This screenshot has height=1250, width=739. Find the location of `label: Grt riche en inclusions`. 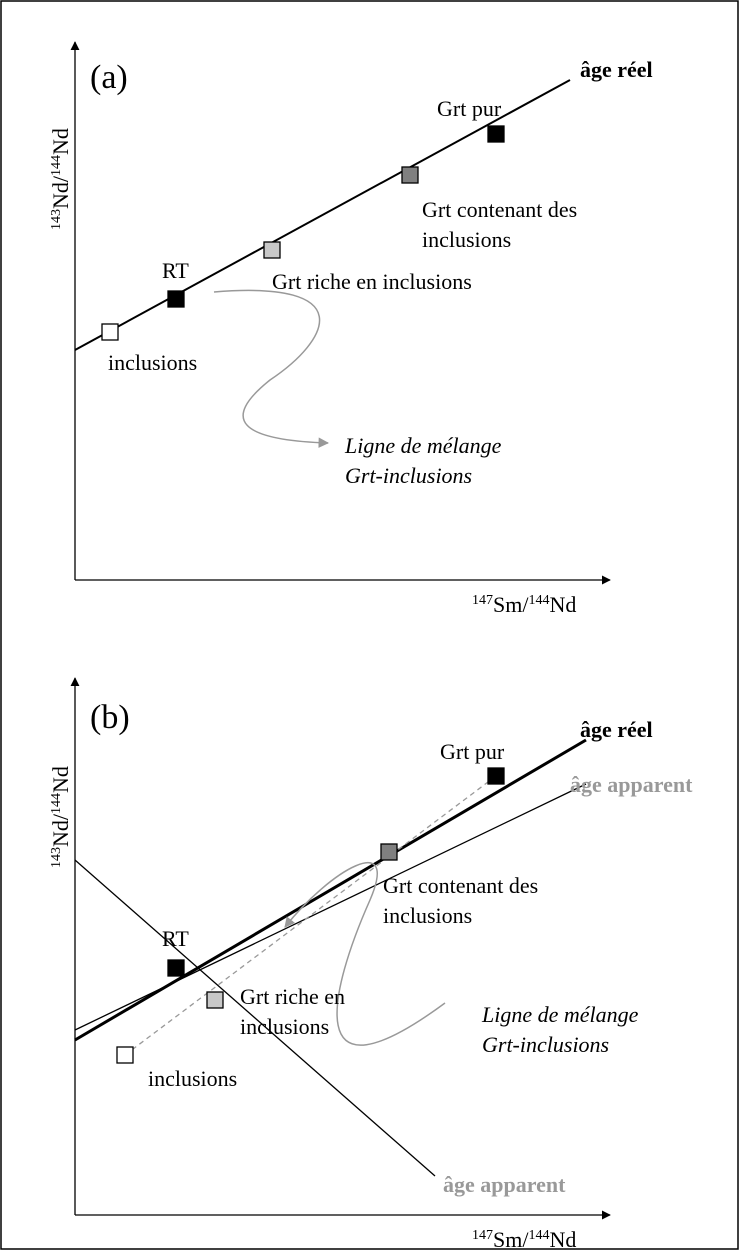

label: Grt riche en inclusions is located at coordinates (372, 281).